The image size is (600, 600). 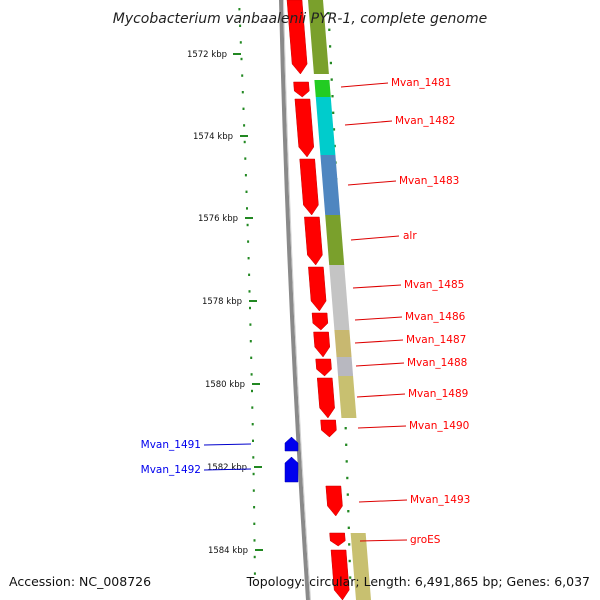 What do you see at coordinates (439, 426) in the screenshot?
I see `gene-label-mvan-1490: Mvan_1490` at bounding box center [439, 426].